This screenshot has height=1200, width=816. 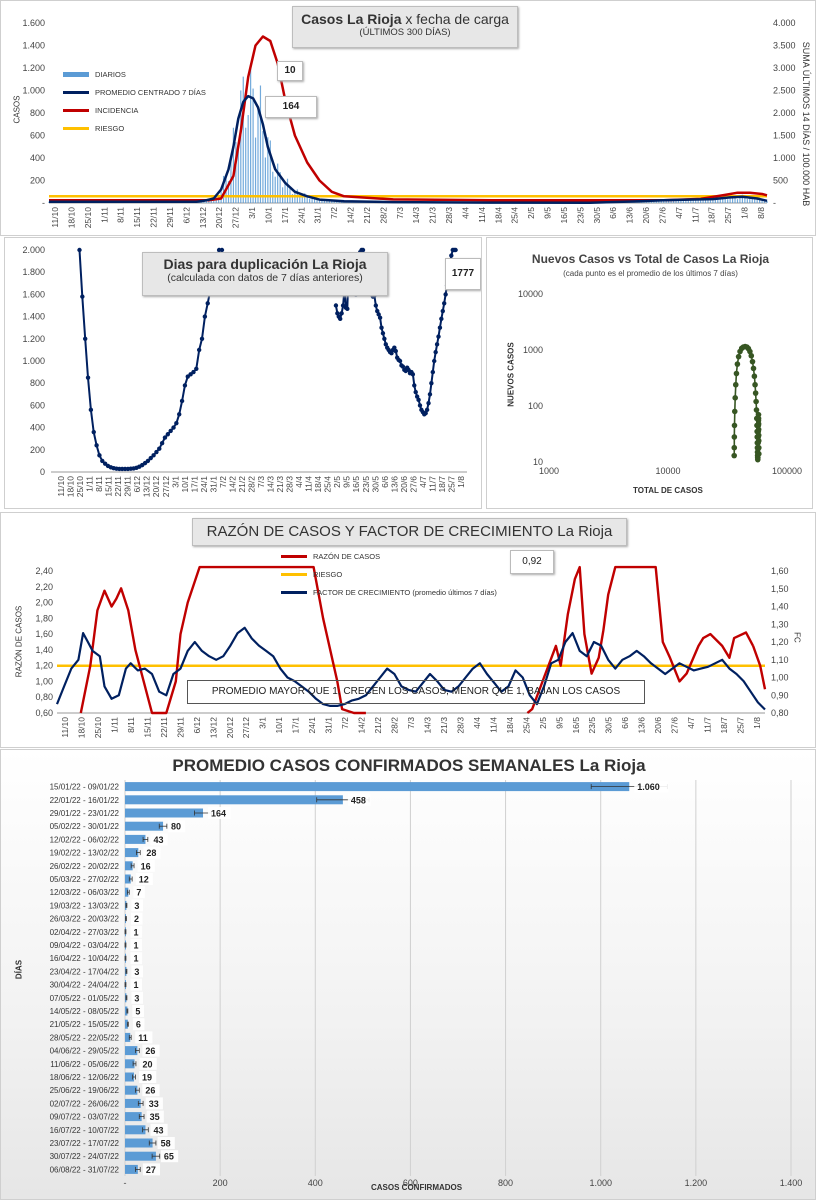 I want to click on razon-ytick: 1,60, so click(x=44, y=634).